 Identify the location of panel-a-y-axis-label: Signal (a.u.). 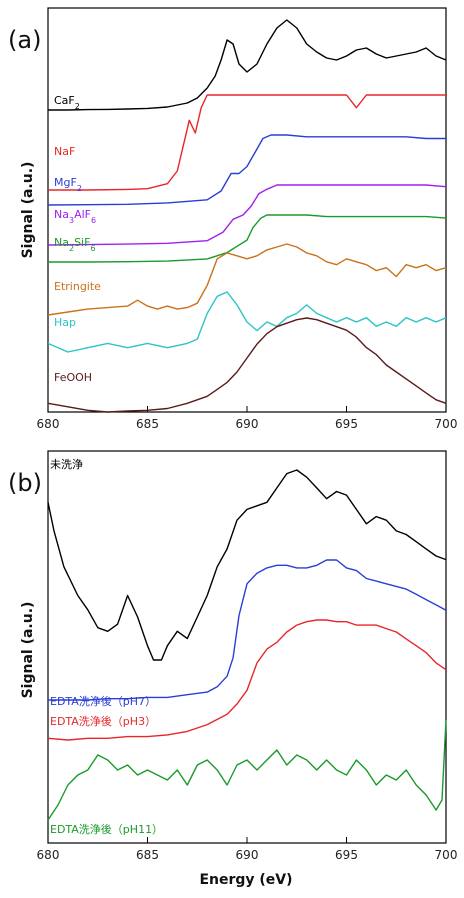
(28, 210).